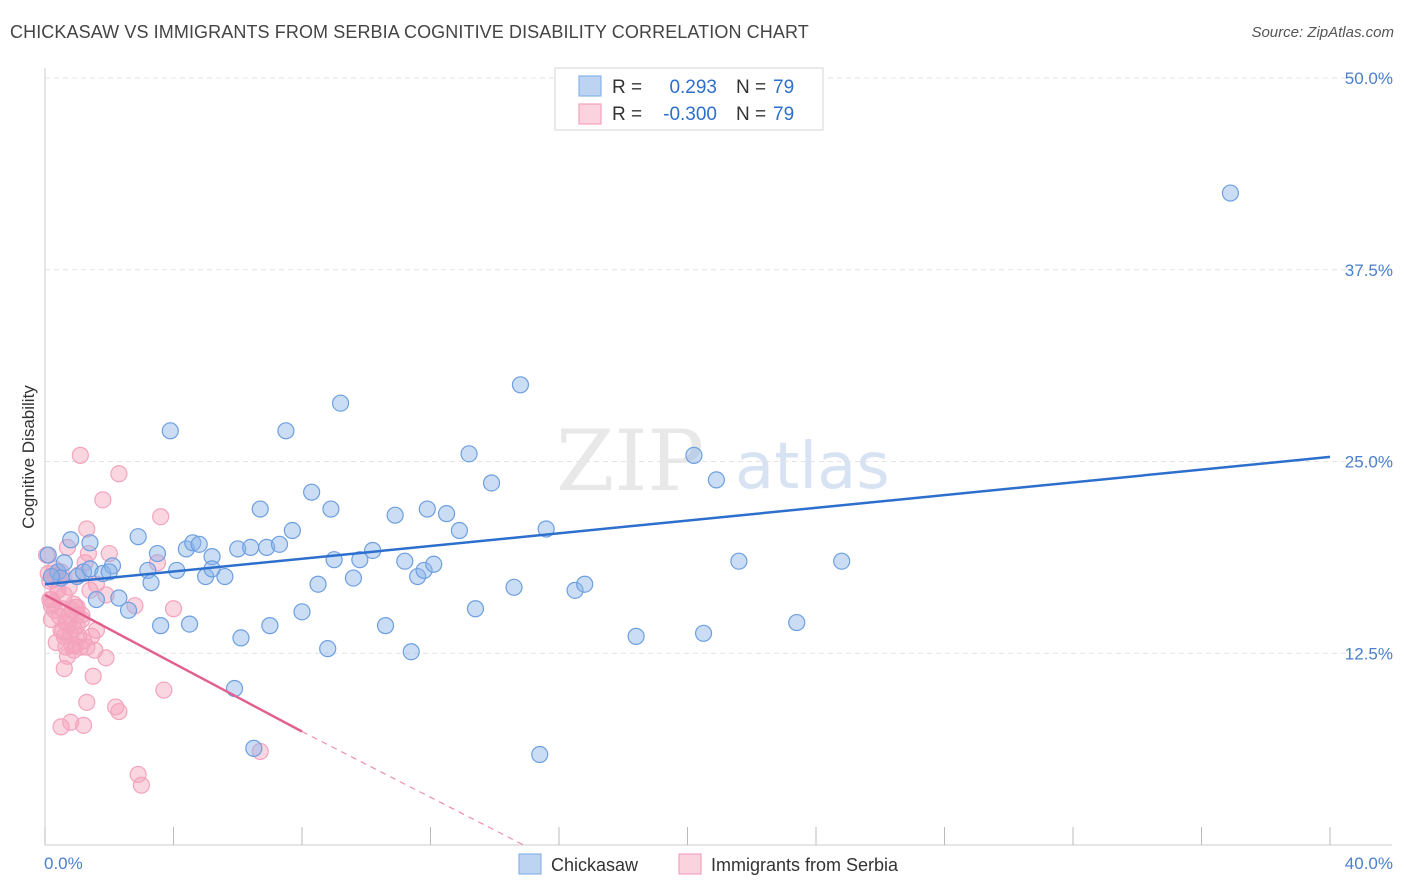 The height and width of the screenshot is (892, 1406). I want to click on legend-r-label-1: R =, so click(627, 87).